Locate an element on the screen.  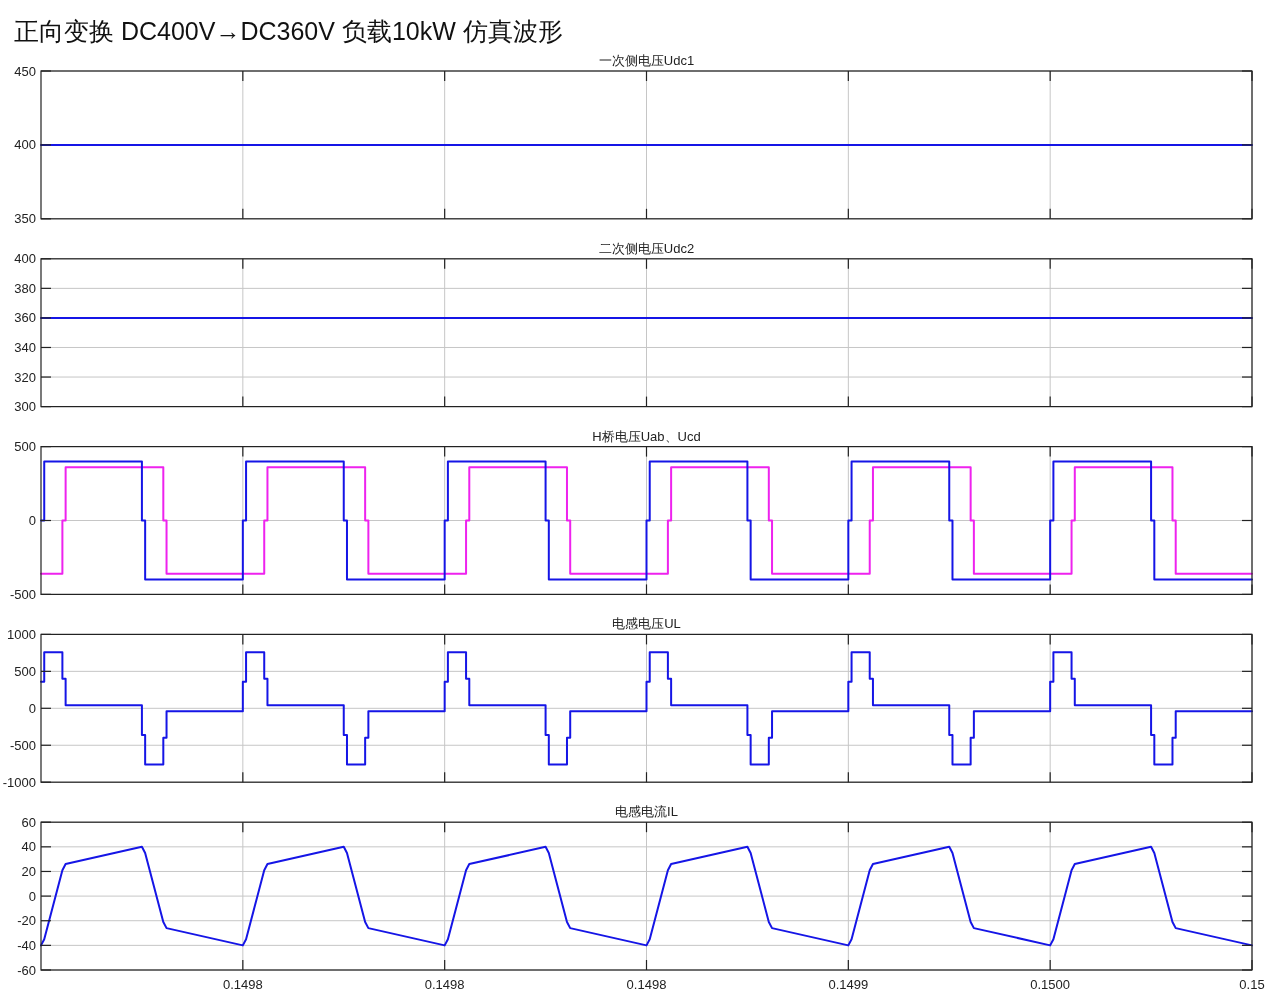
chart-title: 二次侧电压Udc2 is located at coordinates (646, 248).